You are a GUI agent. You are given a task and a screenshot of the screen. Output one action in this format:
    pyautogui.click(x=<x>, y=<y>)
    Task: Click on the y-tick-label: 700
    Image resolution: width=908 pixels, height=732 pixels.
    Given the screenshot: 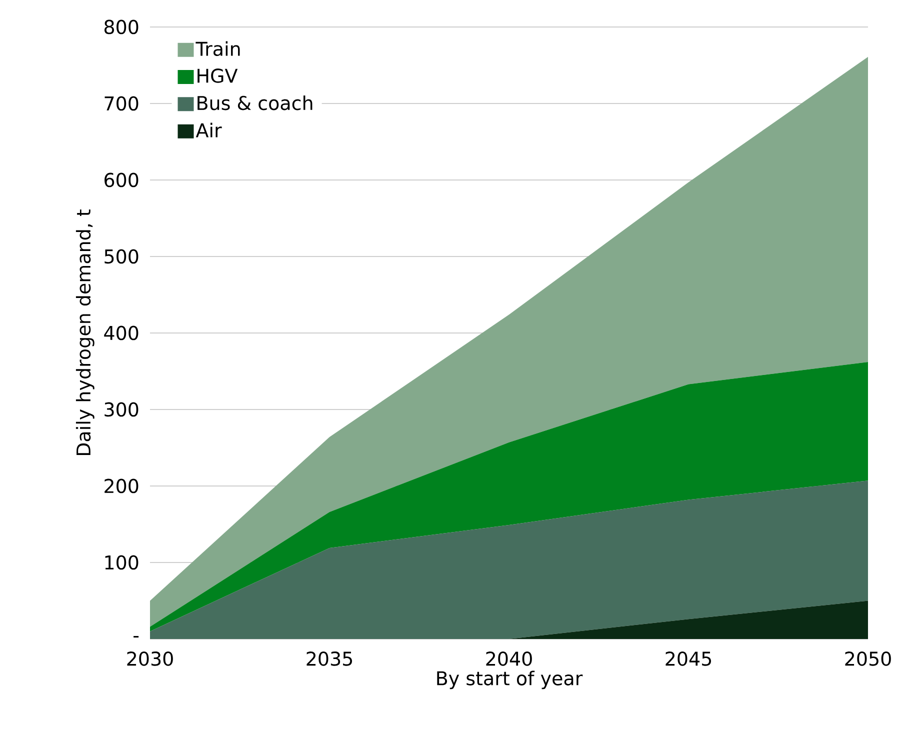 What is the action you would take?
    pyautogui.click(x=121, y=103)
    